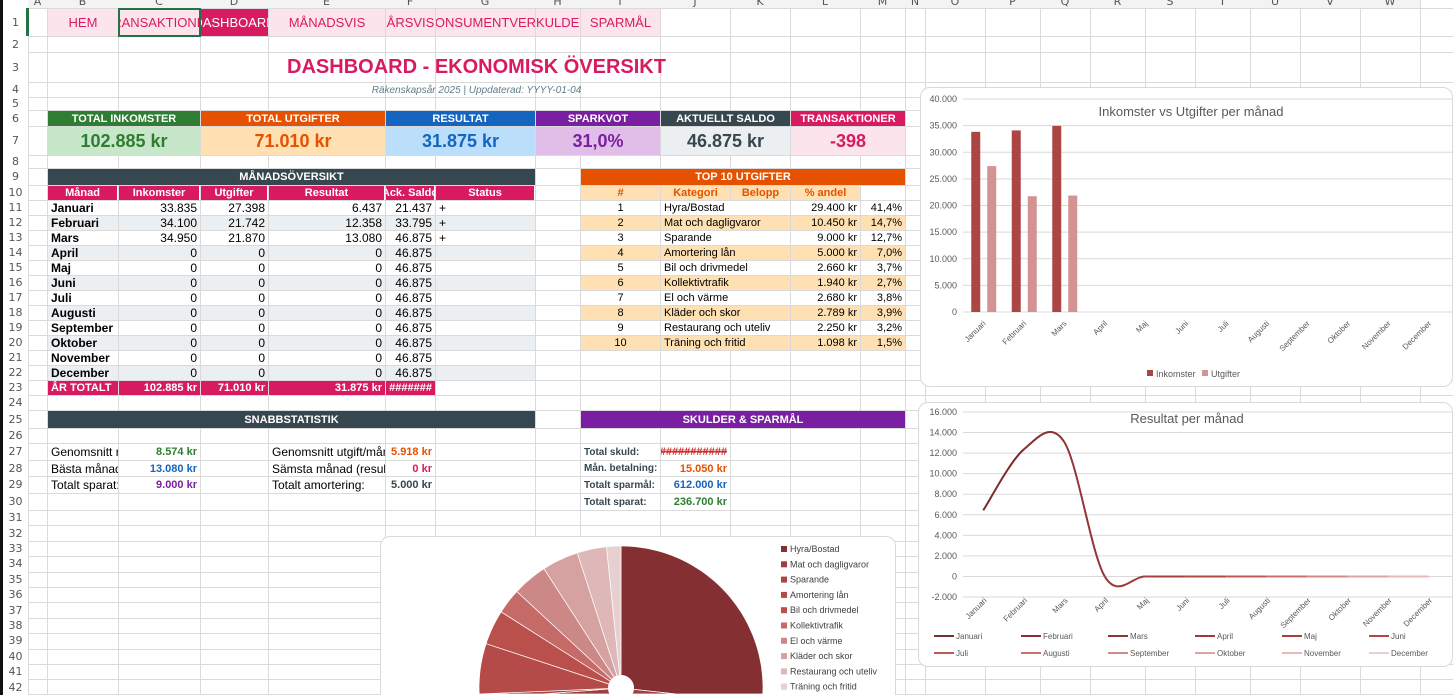  What do you see at coordinates (15, 67) in the screenshot?
I see `row-header: 3` at bounding box center [15, 67].